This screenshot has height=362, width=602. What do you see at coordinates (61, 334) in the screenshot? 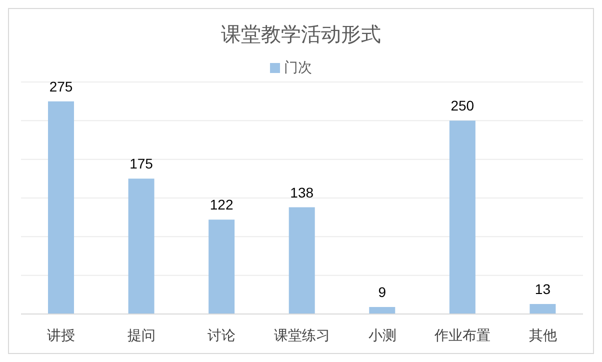
I see `x-tick-label: 讲授` at bounding box center [61, 334].